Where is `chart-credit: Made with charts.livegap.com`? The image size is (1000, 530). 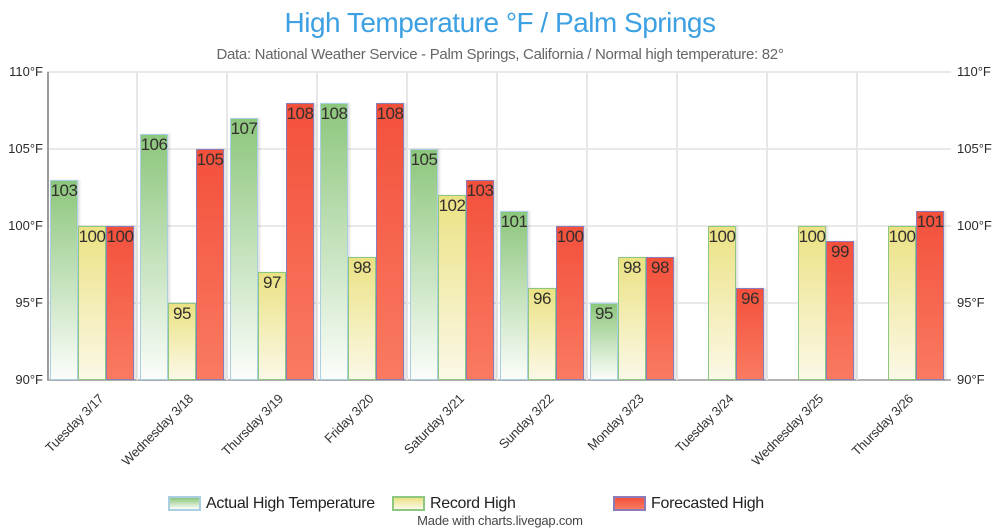
chart-credit: Made with charts.livegap.com is located at coordinates (500, 520).